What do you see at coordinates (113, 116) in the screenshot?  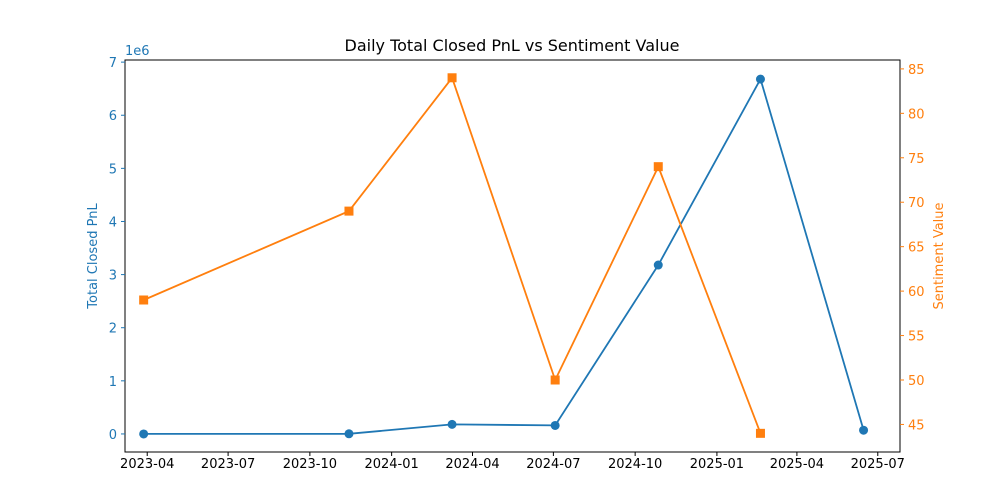 I see `left-y-tick-label: 6` at bounding box center [113, 116].